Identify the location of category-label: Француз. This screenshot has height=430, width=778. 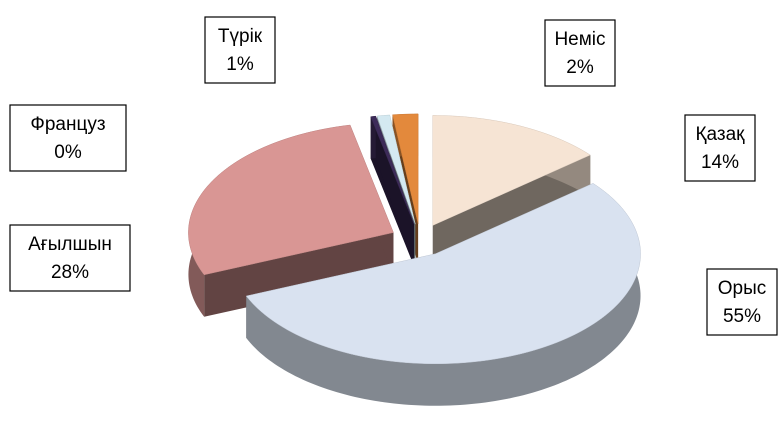
(67, 124).